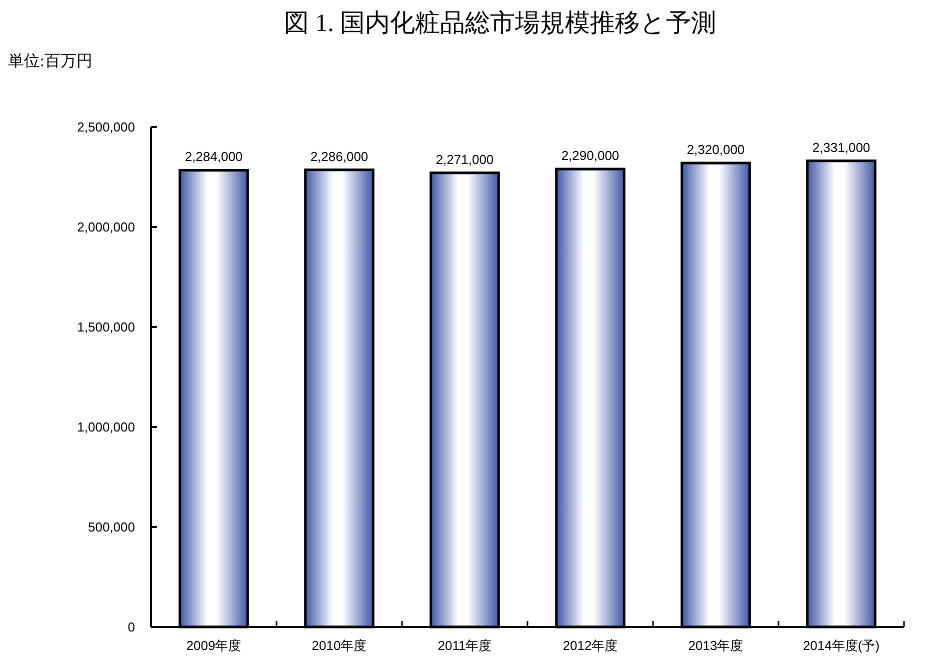 The image size is (930, 658). I want to click on y-tick-label: 1,000,000, so click(106, 427).